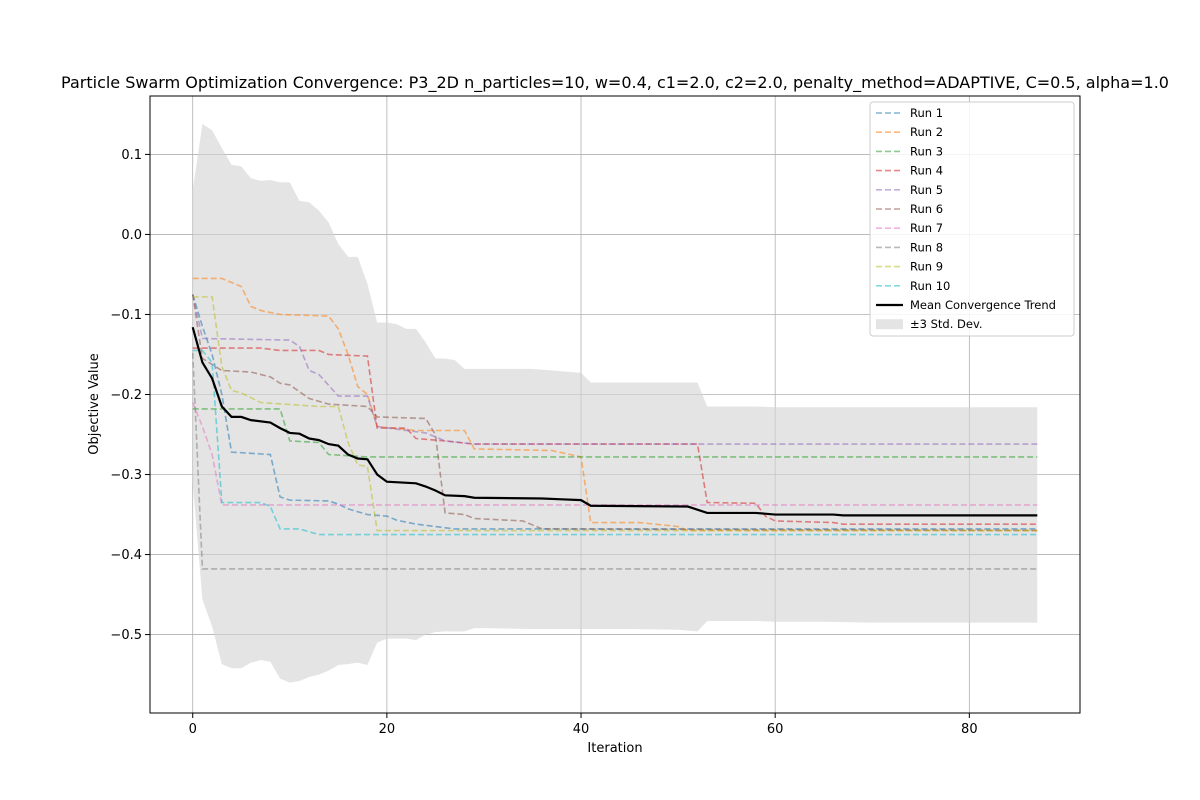  What do you see at coordinates (775, 729) in the screenshot?
I see `x-tick-label: 60` at bounding box center [775, 729].